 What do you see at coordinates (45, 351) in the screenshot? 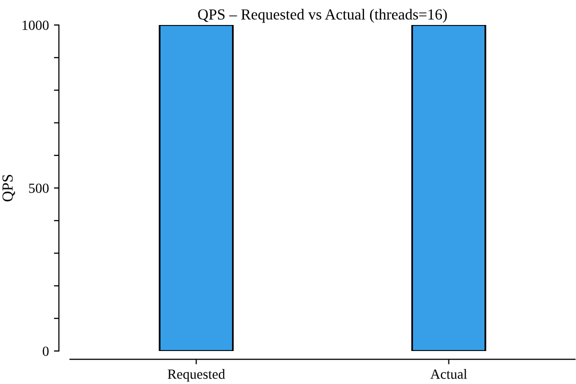
I see `y-tick-label: 0` at bounding box center [45, 351].